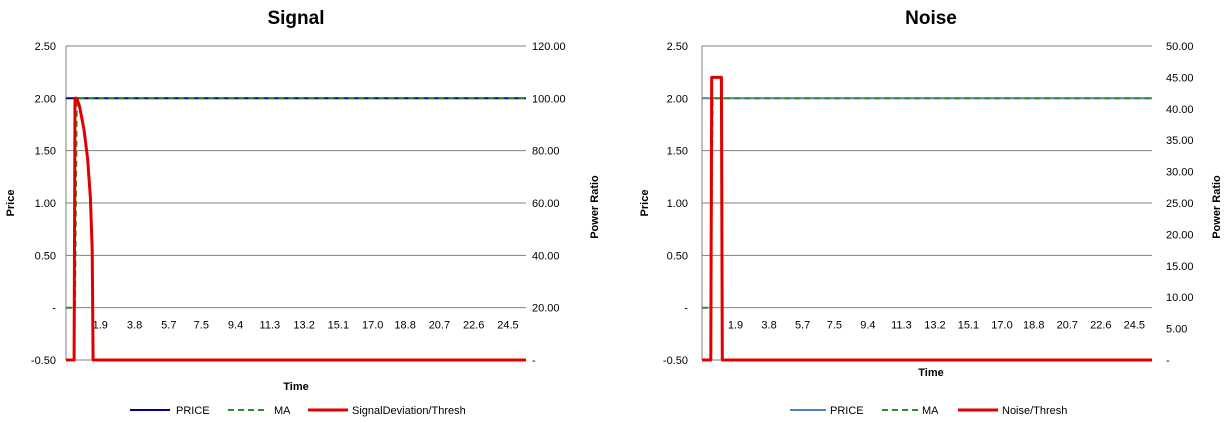 The image size is (1231, 423). What do you see at coordinates (1180, 298) in the screenshot?
I see `y2-tick-label: 10.00` at bounding box center [1180, 298].